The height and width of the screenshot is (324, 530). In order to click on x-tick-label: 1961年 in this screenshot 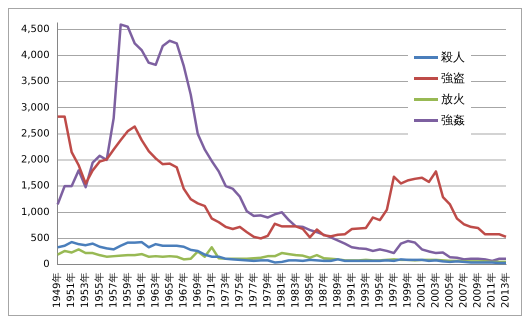, I will do `click(141, 290)`.